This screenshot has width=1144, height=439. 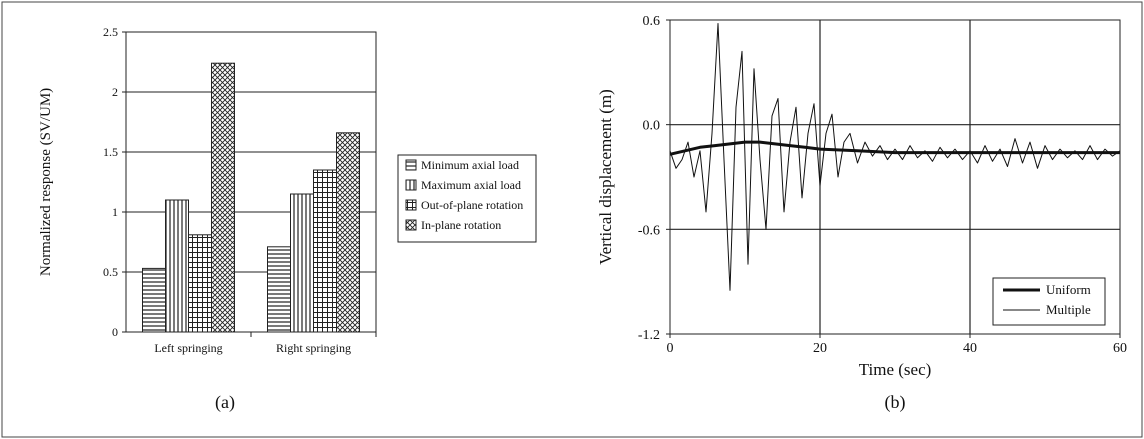 I want to click on bar-y-tick-label: 2.5, so click(x=110, y=32).